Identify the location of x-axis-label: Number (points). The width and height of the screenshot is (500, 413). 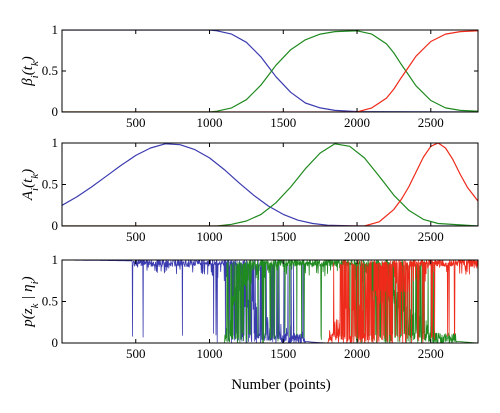
(281, 385).